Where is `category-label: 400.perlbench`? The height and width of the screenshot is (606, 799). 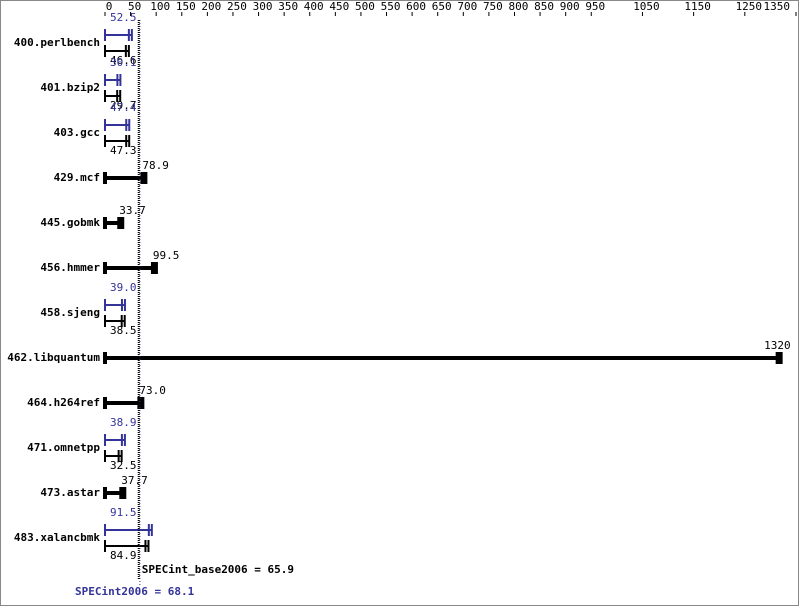 category-label: 400.perlbench is located at coordinates (57, 42).